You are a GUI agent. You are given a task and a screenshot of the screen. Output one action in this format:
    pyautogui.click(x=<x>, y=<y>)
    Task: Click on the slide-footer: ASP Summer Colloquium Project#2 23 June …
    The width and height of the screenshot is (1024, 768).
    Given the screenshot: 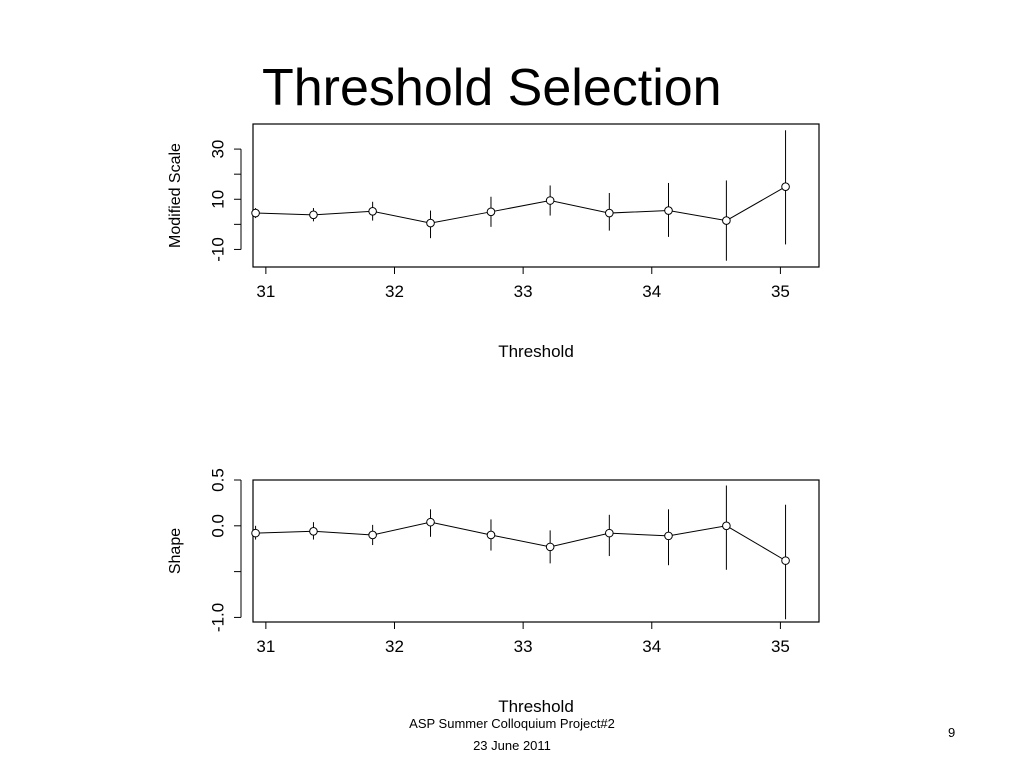 What is the action you would take?
    pyautogui.click(x=512, y=735)
    